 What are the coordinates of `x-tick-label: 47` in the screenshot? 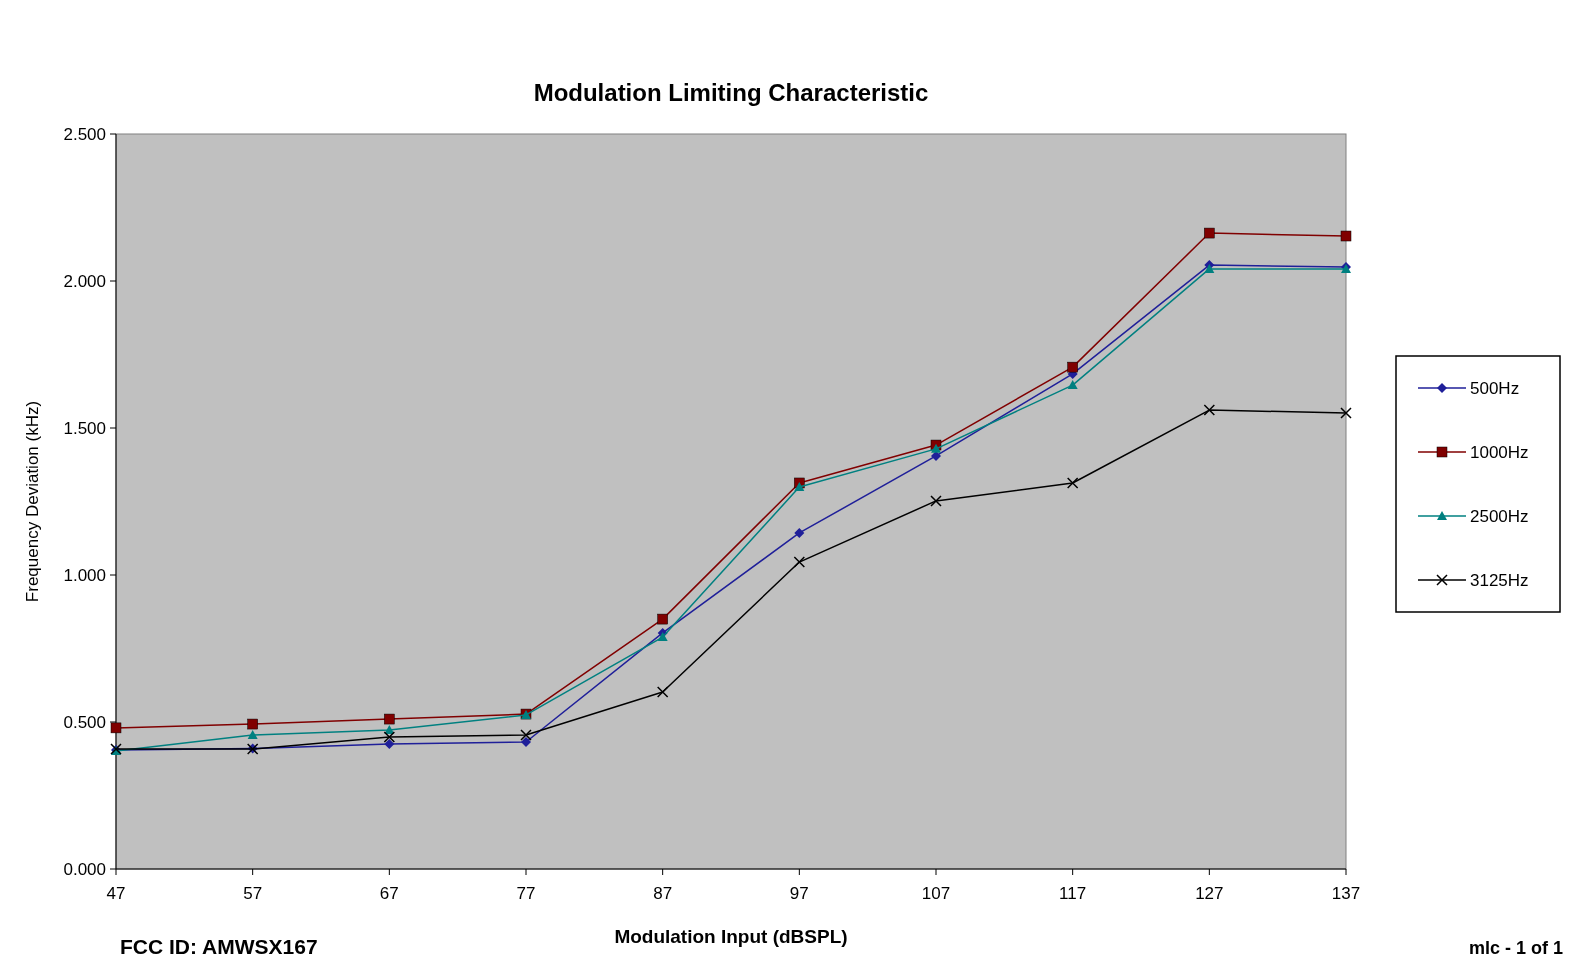 It's located at (116, 893).